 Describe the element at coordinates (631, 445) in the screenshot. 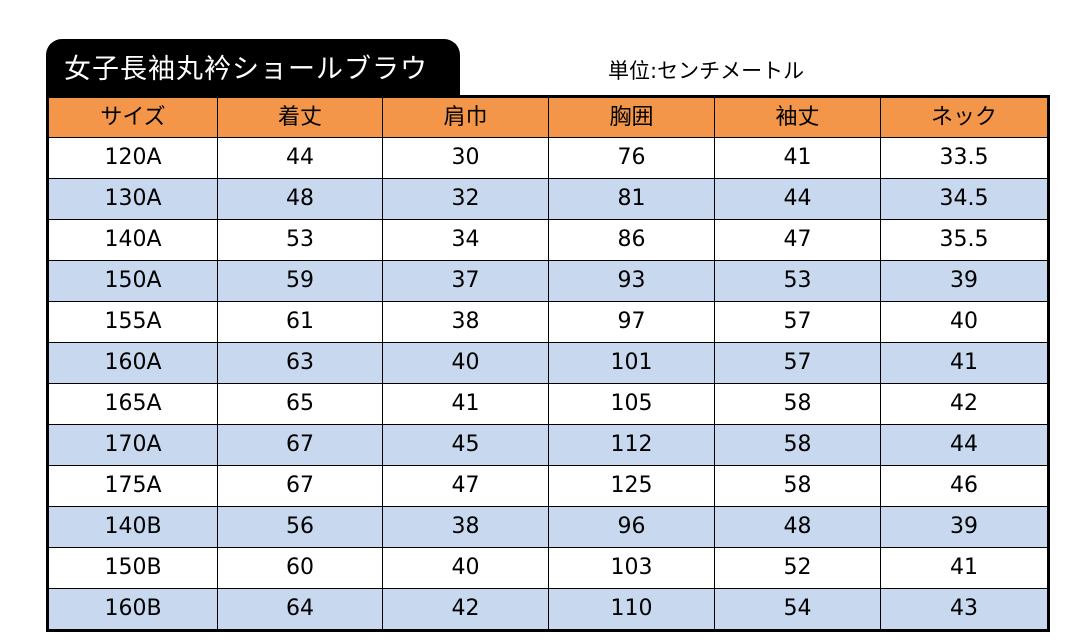

I see `measurement-cell: 112` at that location.